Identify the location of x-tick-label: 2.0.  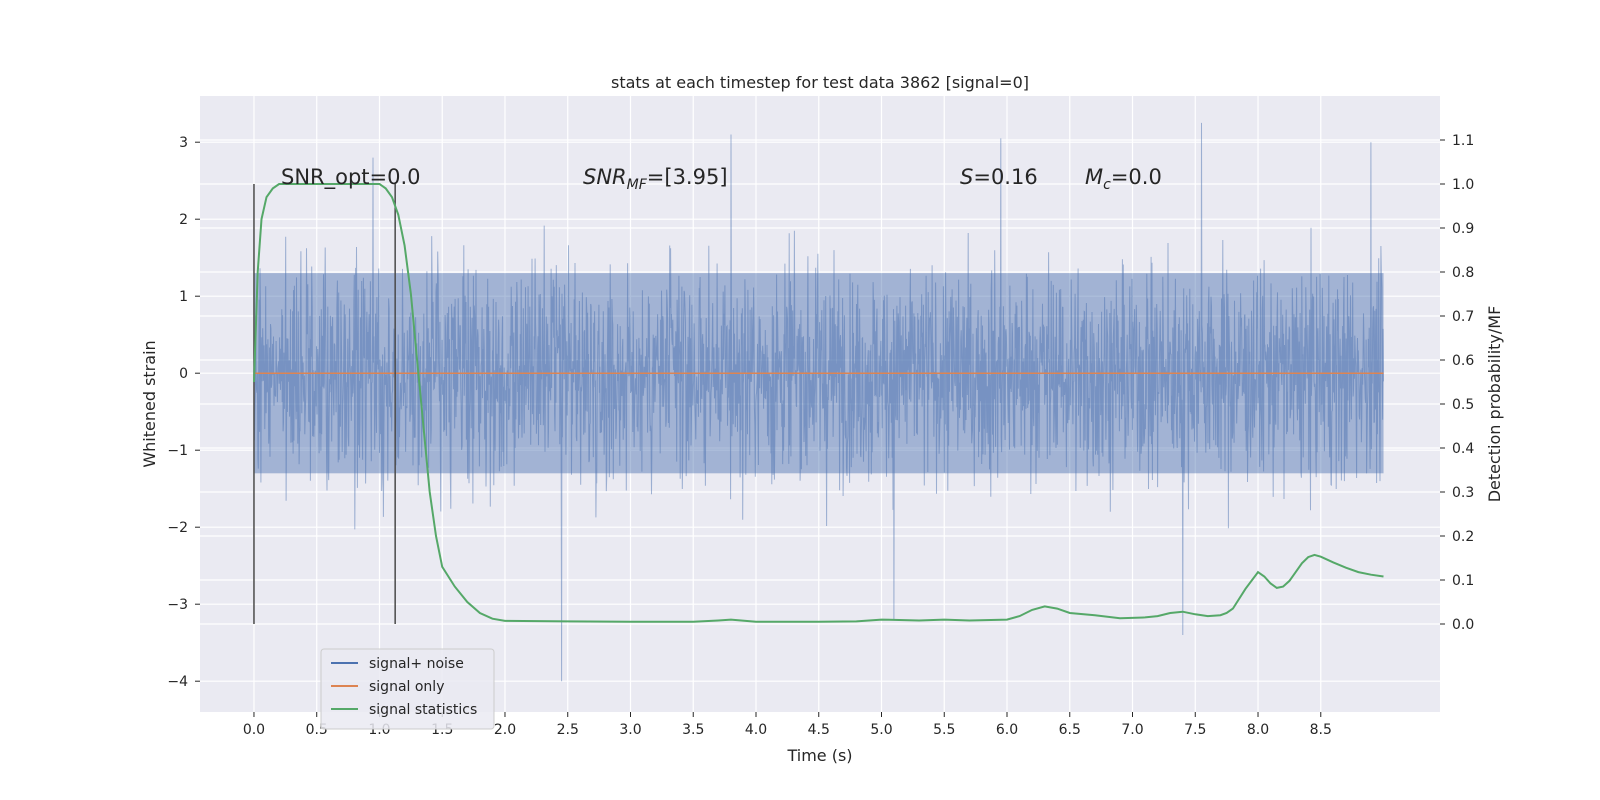
(505, 730).